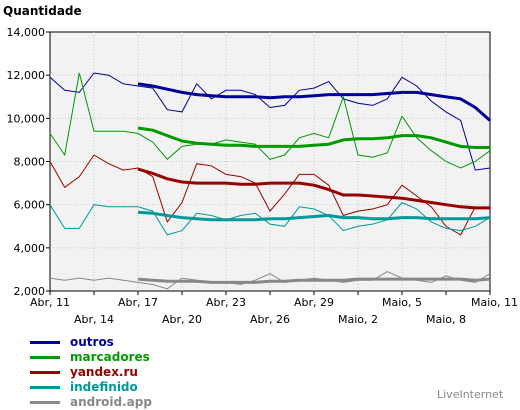  I want to click on legend-item-yandex: yandex.ru, so click(91, 372).